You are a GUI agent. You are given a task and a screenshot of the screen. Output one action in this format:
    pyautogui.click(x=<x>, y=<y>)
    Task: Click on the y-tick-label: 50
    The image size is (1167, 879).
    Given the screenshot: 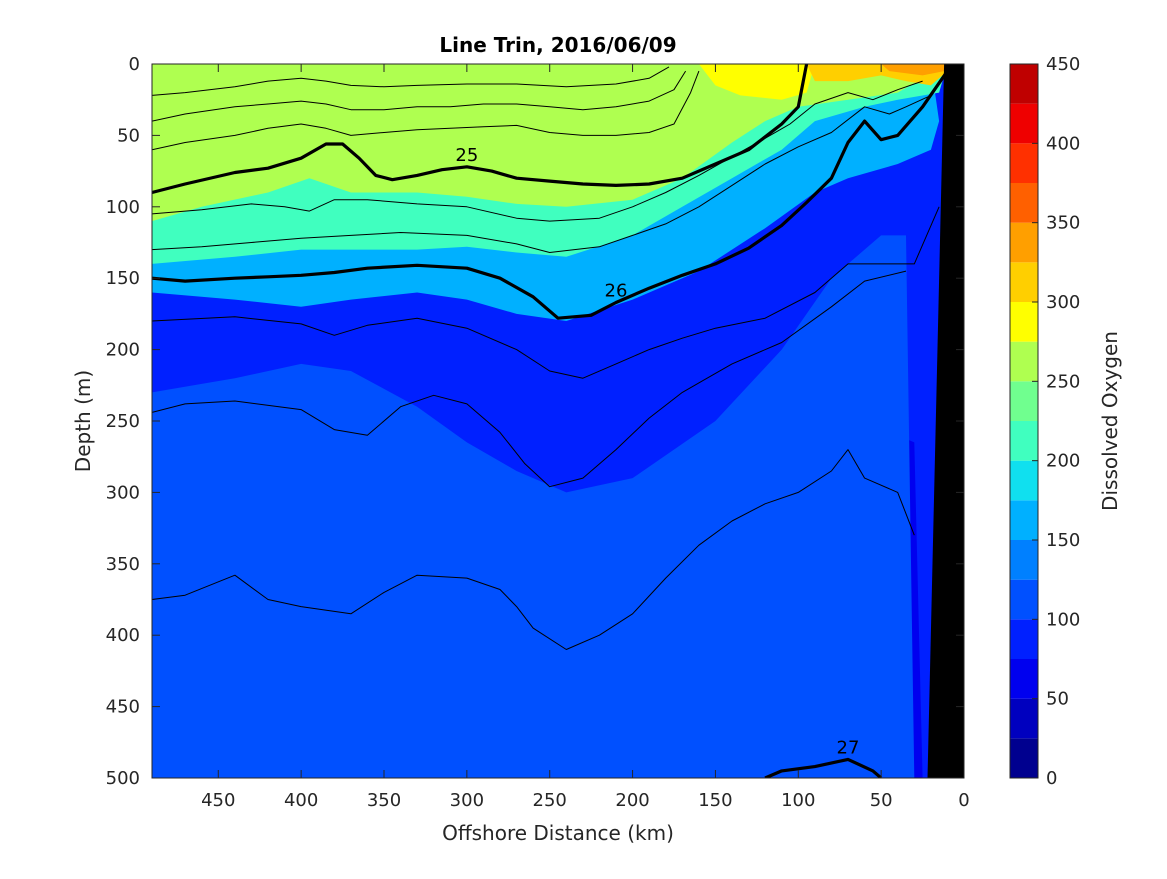 What is the action you would take?
    pyautogui.click(x=128, y=135)
    